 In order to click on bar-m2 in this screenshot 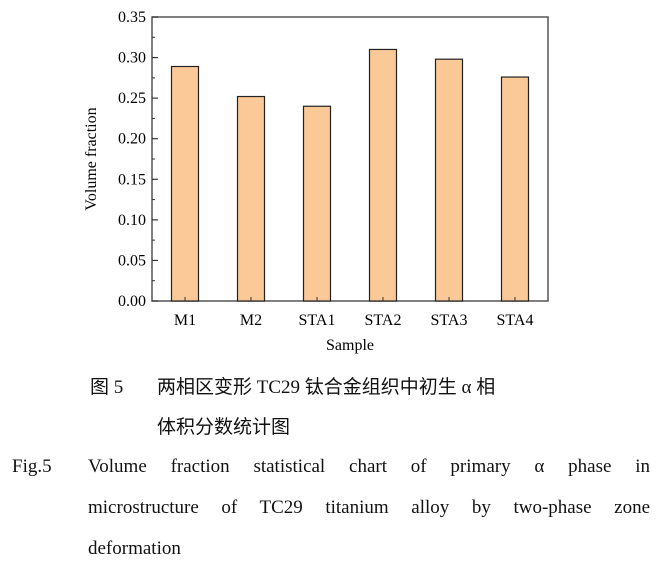, I will do `click(251, 198)`.